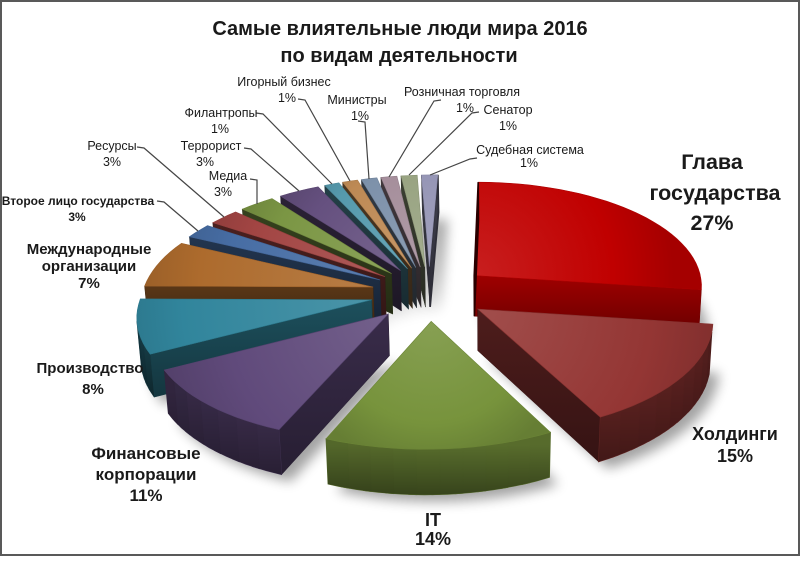 The image size is (800, 561). I want to click on svg-text: по видам деятельности, so click(398, 56).